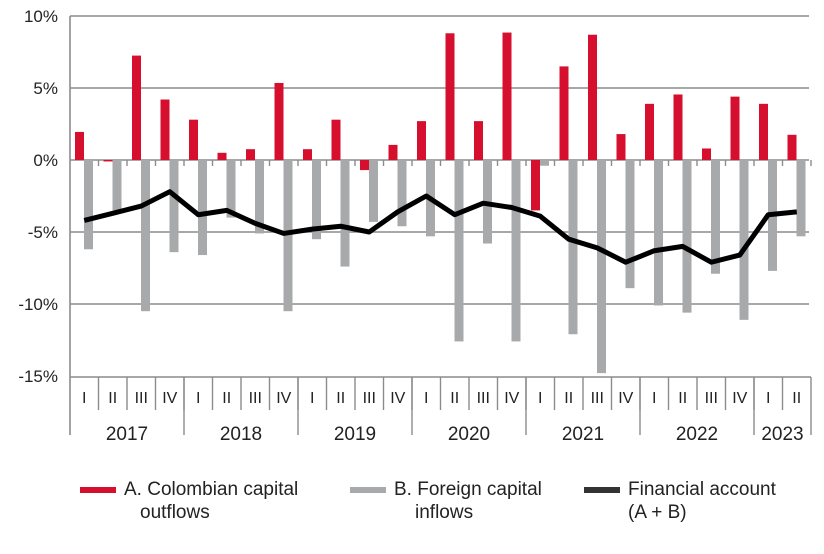 The height and width of the screenshot is (554, 824). What do you see at coordinates (468, 489) in the screenshot?
I see `legend-label: B. Foreign capital` at bounding box center [468, 489].